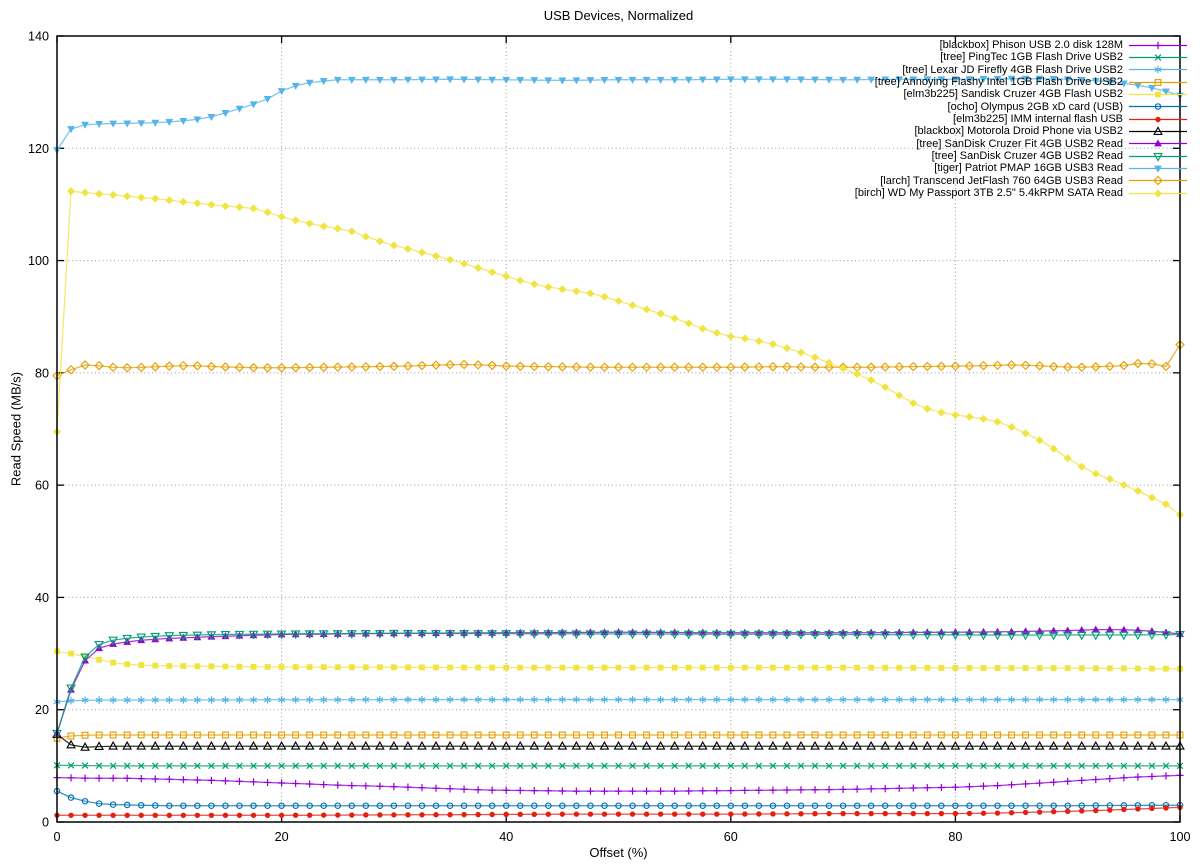  I want to click on y-tick-label: 120, so click(38, 149).